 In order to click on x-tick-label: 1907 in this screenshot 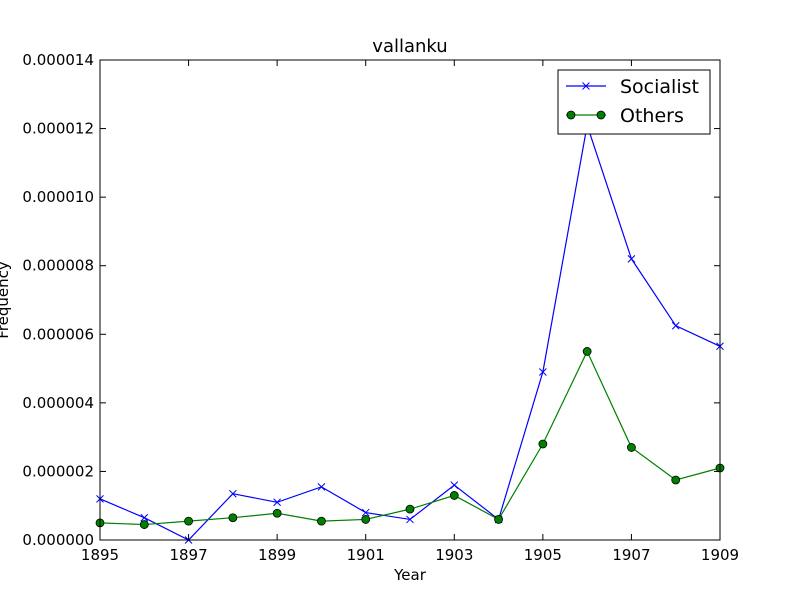, I will do `click(631, 555)`.